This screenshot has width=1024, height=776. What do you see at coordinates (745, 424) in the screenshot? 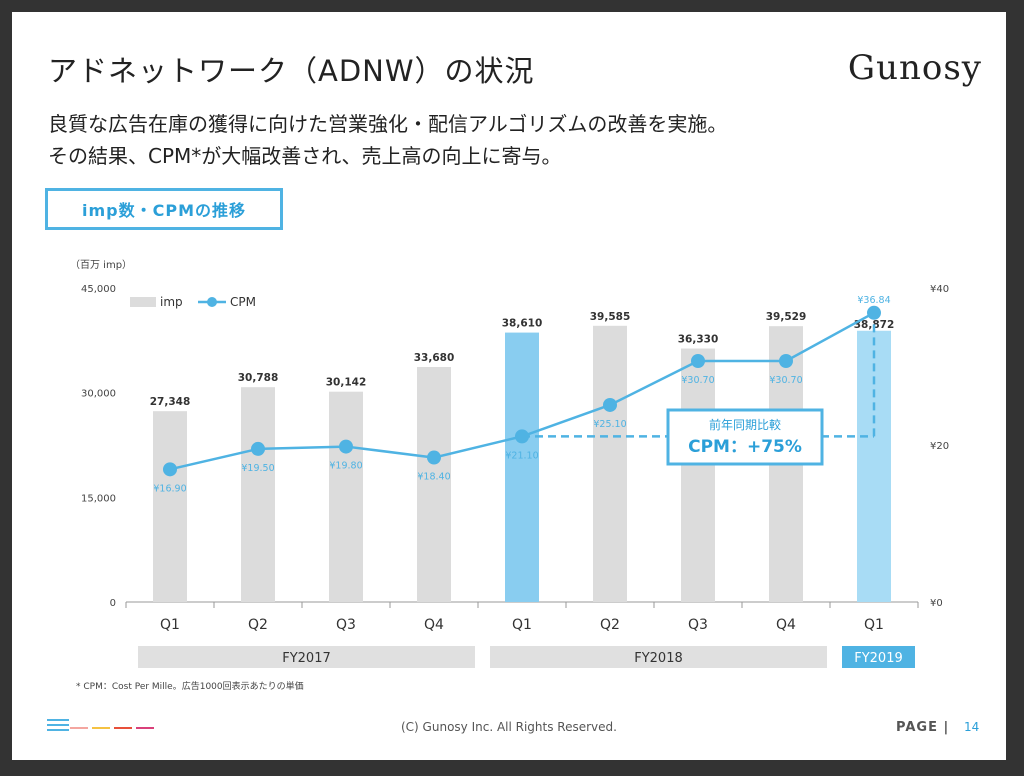
I see `yoy-annotation-title: 前年同期比較` at bounding box center [745, 424].